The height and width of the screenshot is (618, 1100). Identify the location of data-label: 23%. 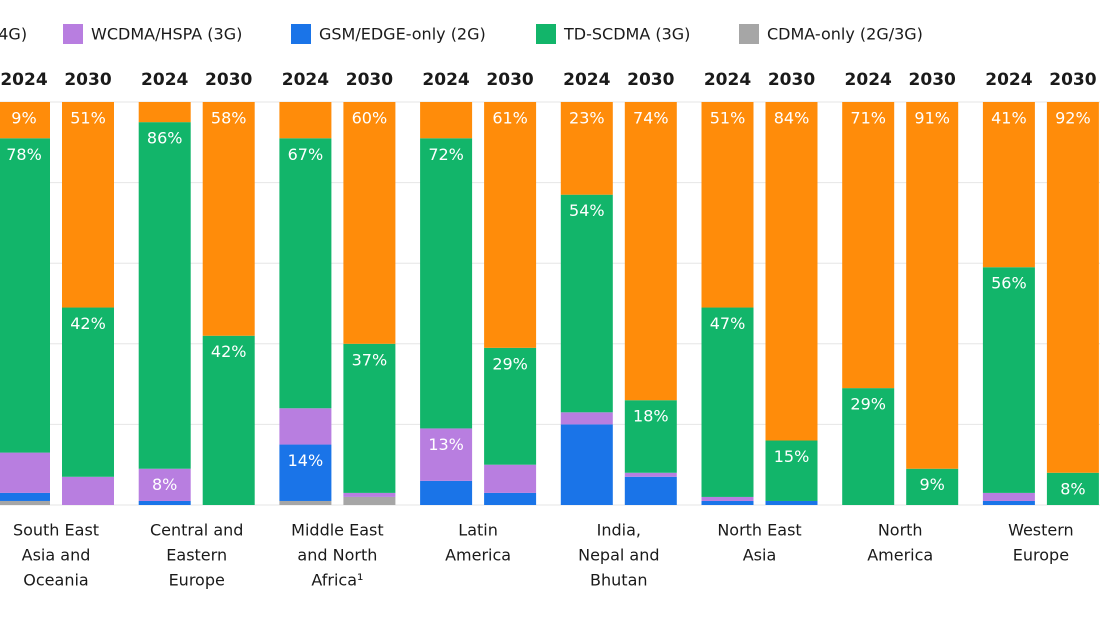
(587, 118).